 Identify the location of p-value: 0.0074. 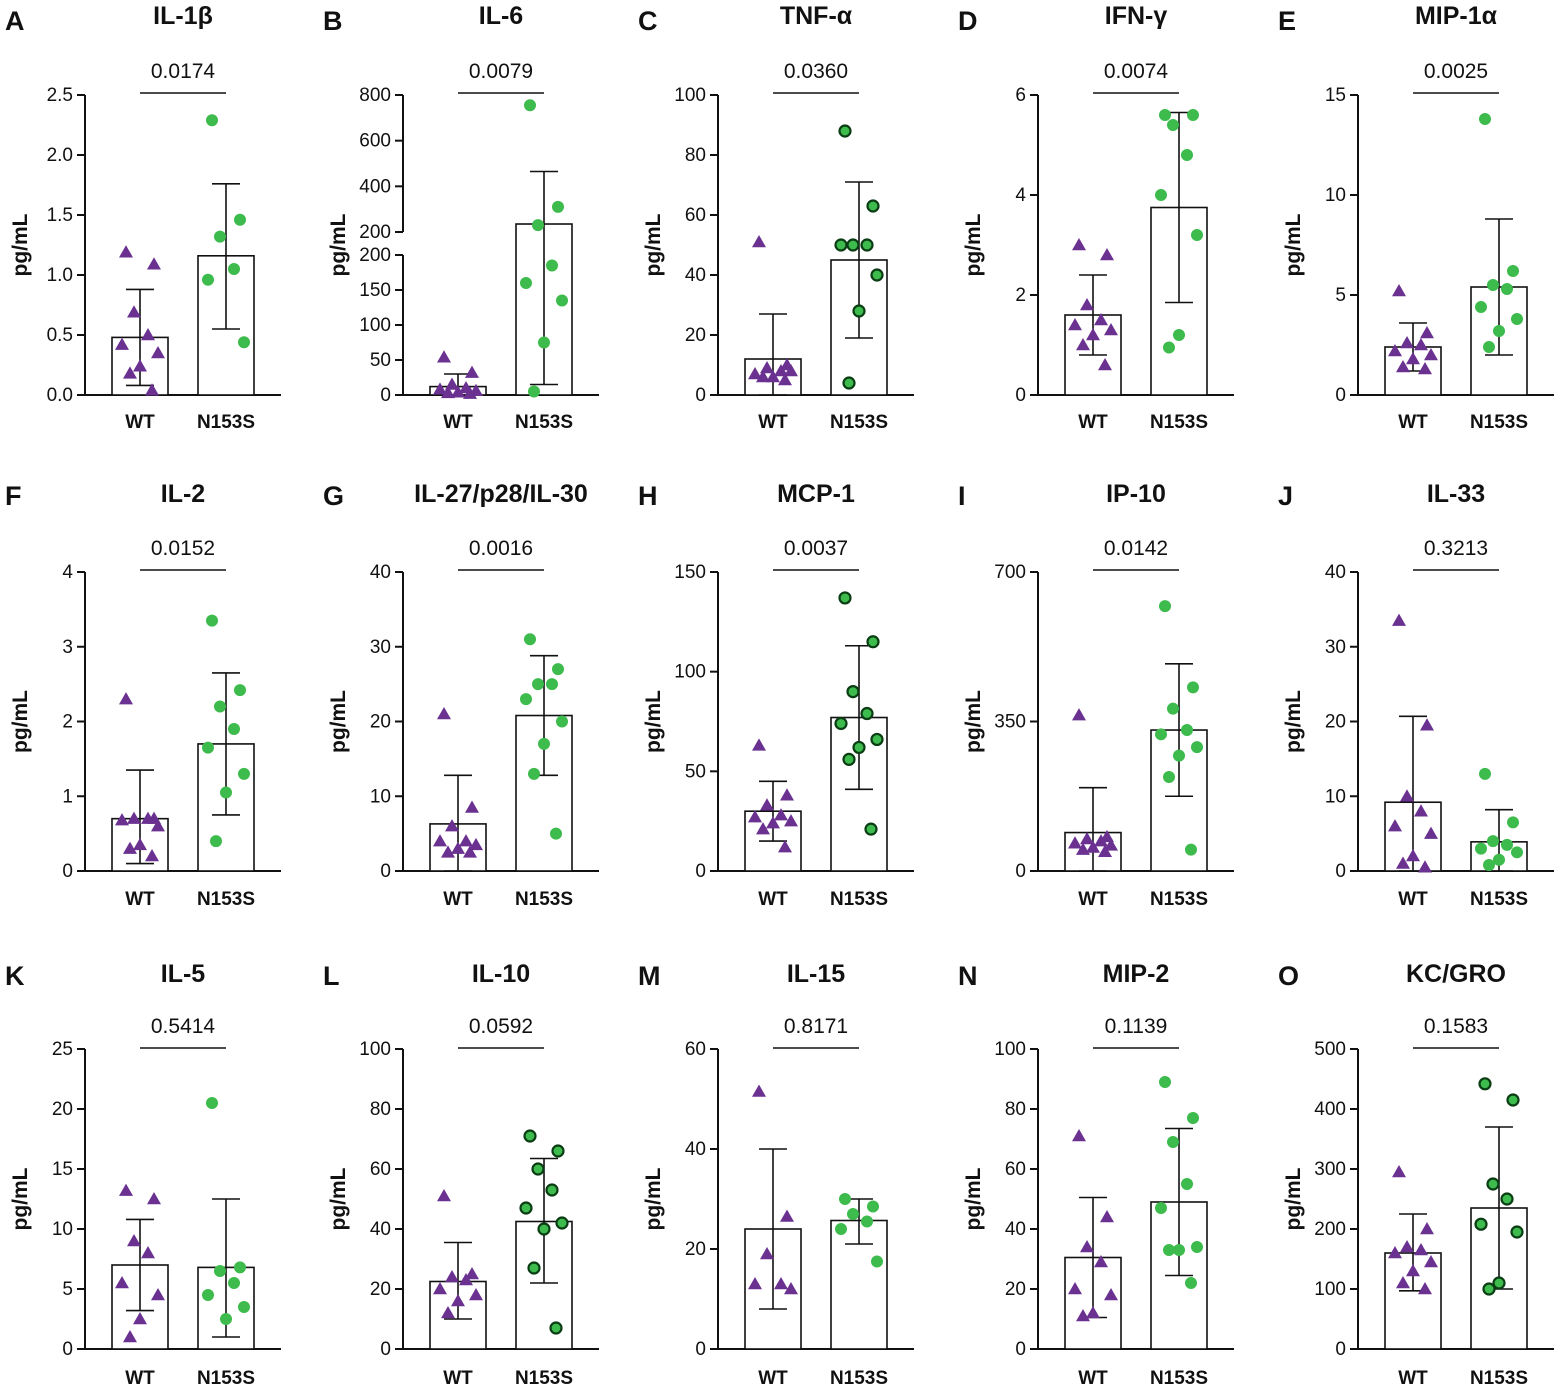
(1136, 71).